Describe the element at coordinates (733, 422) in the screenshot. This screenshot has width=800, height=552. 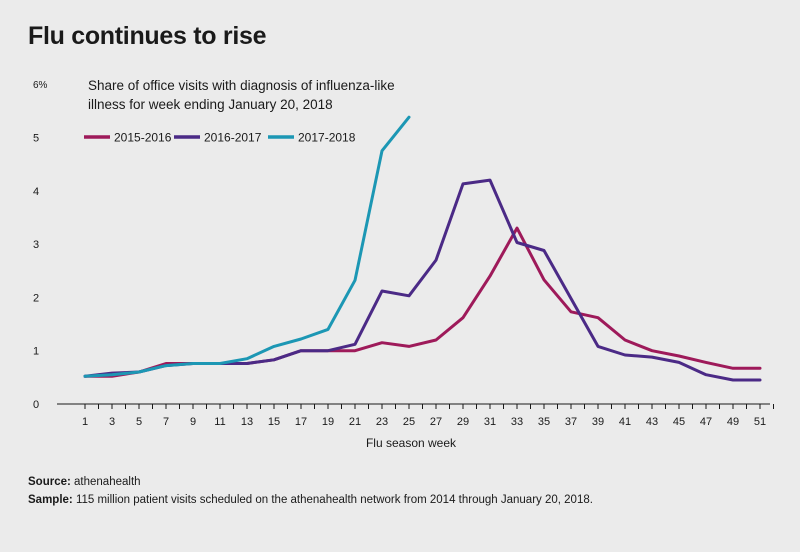
I see `x-tick-label: 49` at that location.